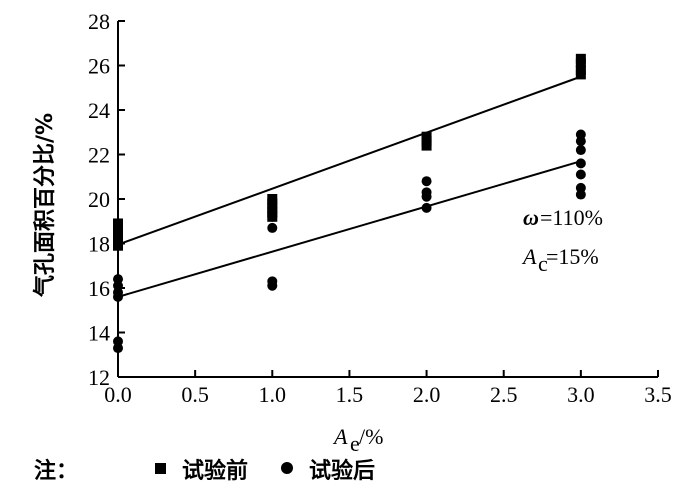 This screenshot has width=700, height=491. I want to click on x-tick-label: 1.5, so click(350, 394).